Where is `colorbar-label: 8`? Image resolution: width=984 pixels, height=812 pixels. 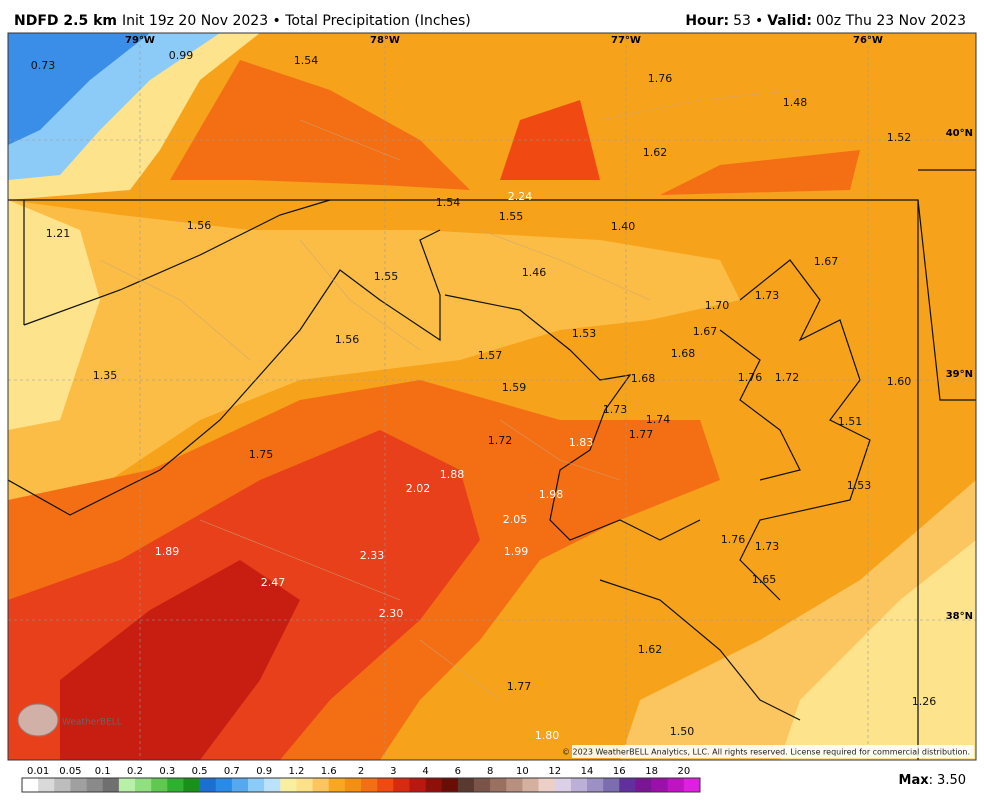 colorbar-label: 8 is located at coordinates (490, 771).